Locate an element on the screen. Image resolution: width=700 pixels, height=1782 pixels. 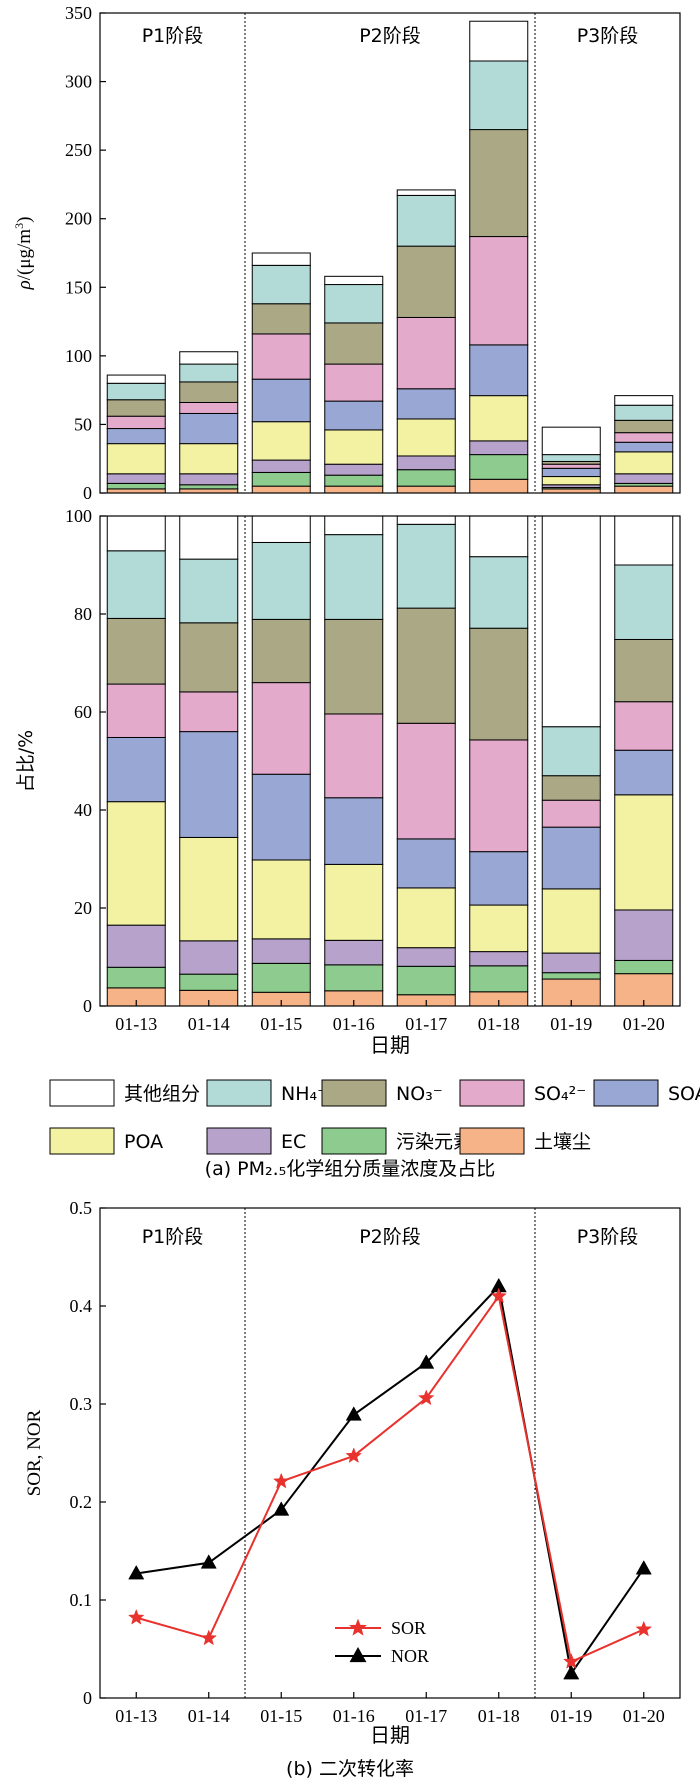
bar-segment-01-18-s8 is located at coordinates (499, 41).